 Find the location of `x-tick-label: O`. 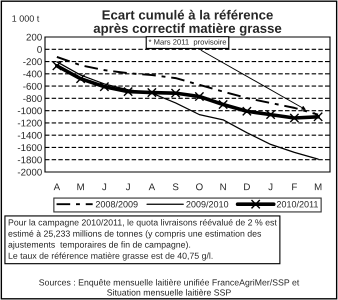

x-tick-label: O is located at coordinates (199, 186).